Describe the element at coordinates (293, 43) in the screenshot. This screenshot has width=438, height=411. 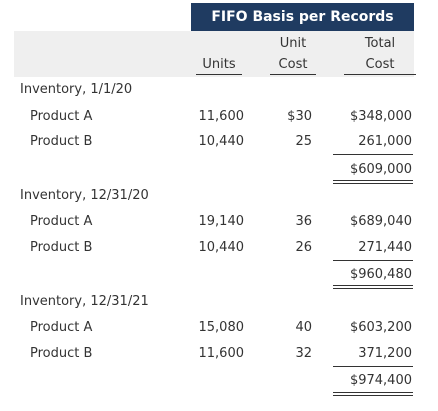
I see `unit-cost-header-top: Unit` at that location.